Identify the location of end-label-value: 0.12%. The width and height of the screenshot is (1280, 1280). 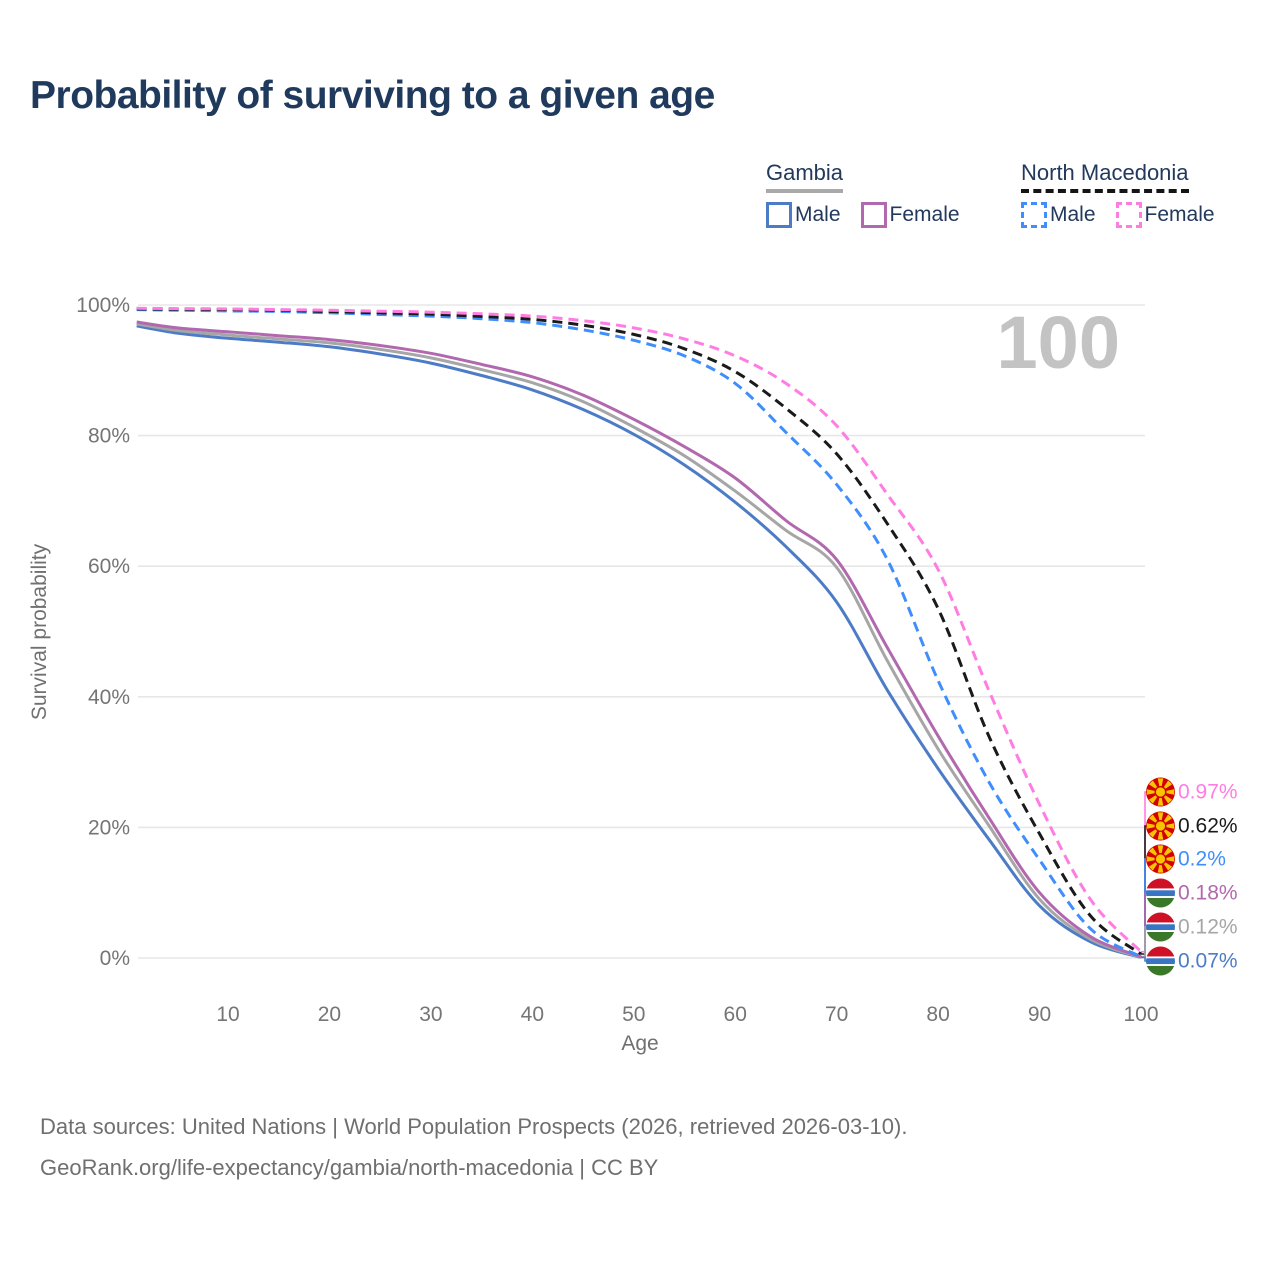
(1208, 926).